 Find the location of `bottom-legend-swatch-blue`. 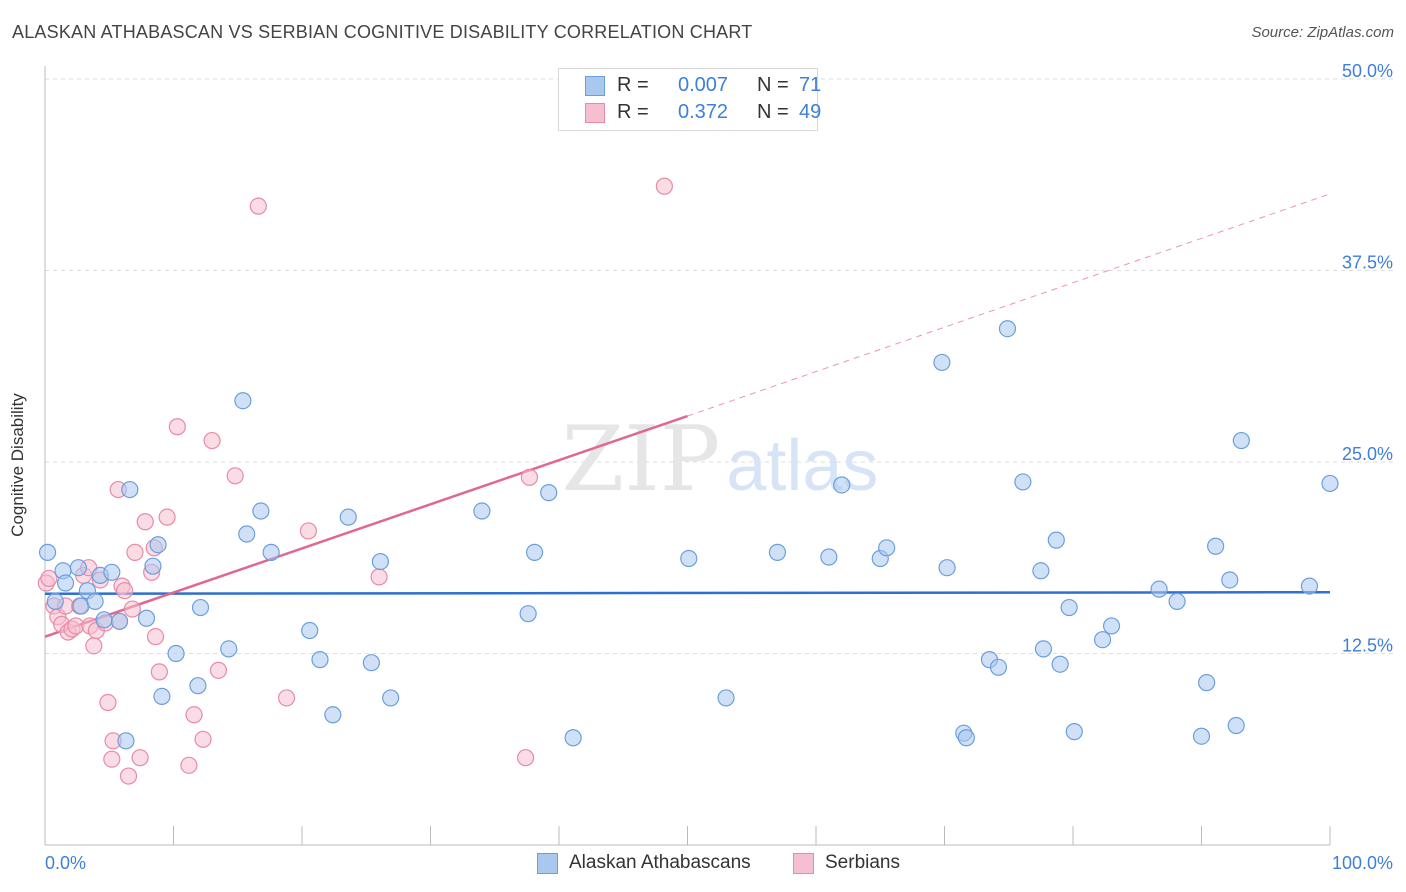

bottom-legend-swatch-blue is located at coordinates (547, 863).